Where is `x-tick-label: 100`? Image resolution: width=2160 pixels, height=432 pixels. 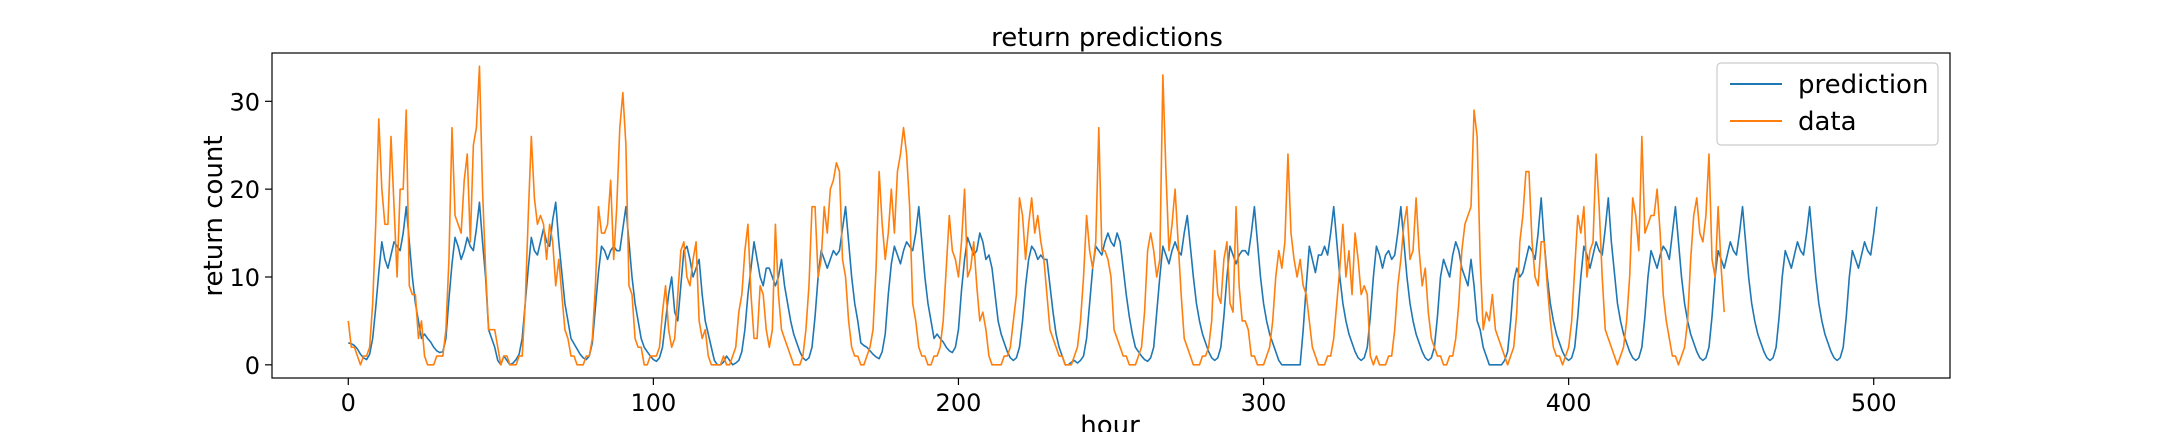 x-tick-label: 100 is located at coordinates (653, 403).